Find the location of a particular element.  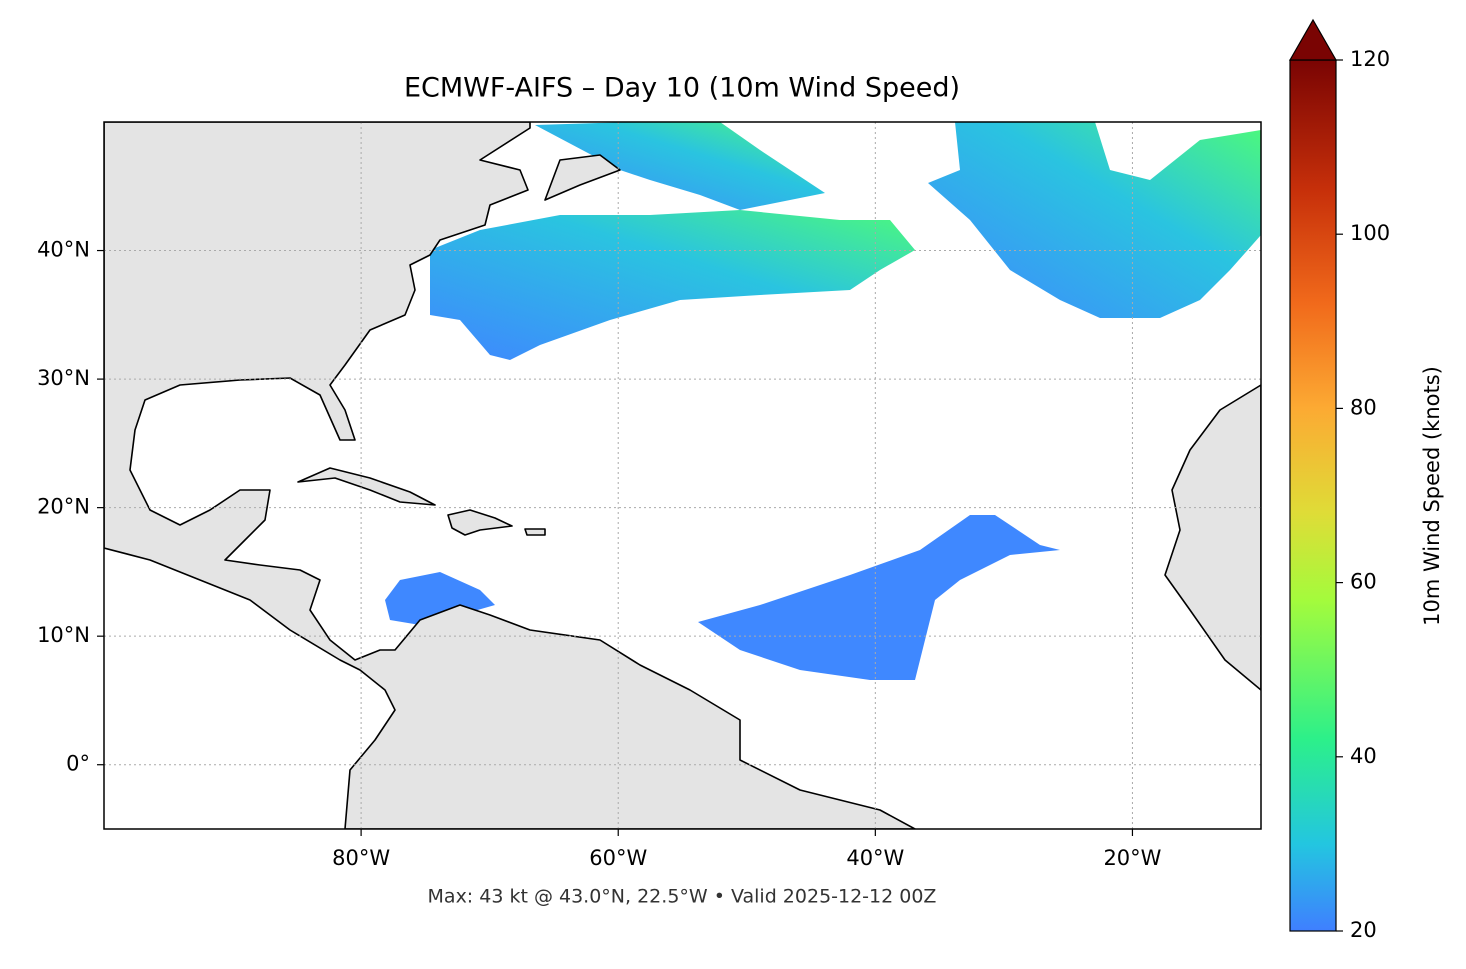

y-tick-label: 20°N is located at coordinates (63, 507).